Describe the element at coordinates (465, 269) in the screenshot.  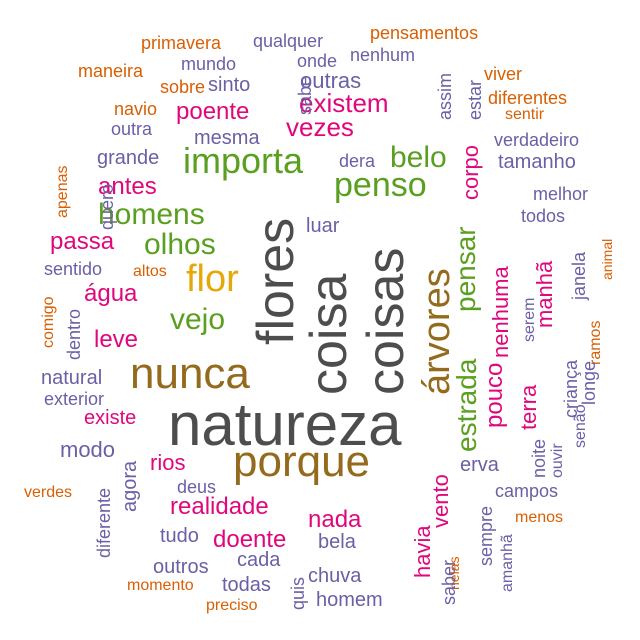
I see `word: pensar` at that location.